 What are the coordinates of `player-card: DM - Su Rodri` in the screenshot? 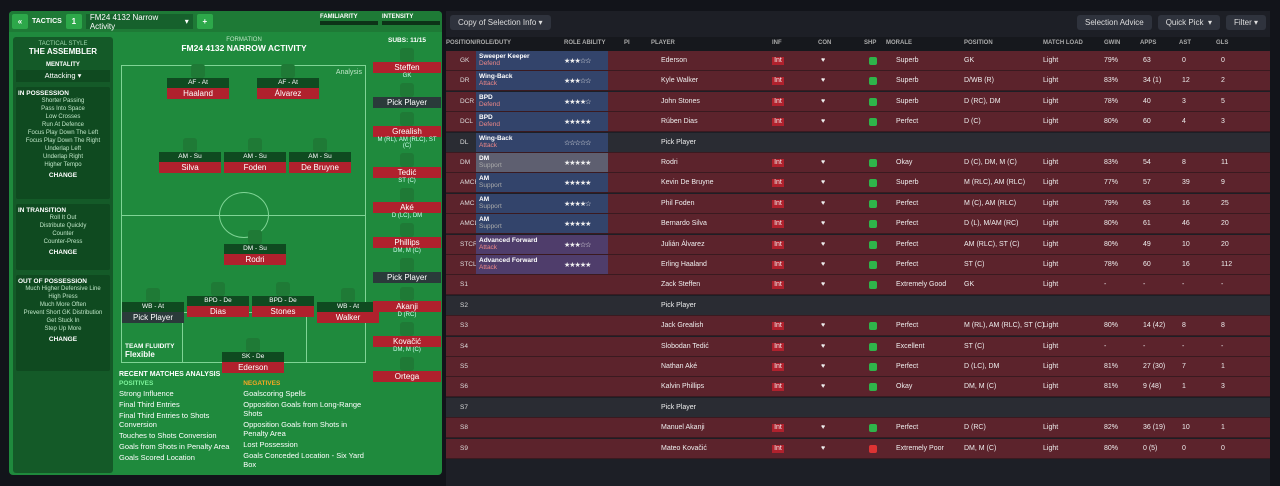 It's located at (255, 247).